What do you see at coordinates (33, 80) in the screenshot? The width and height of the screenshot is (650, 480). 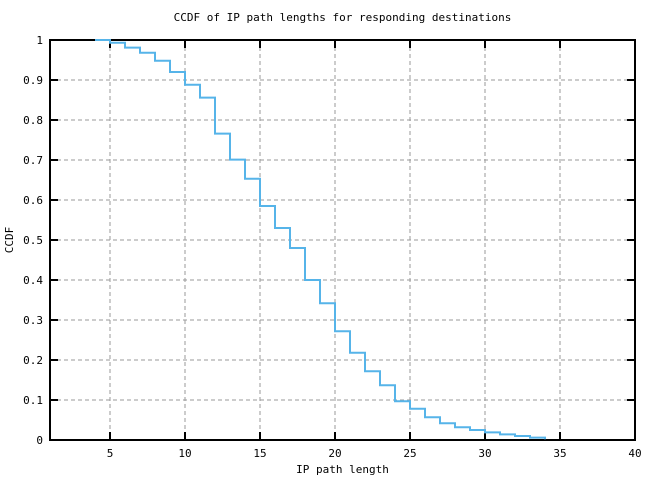 I see `y-tick-label: 0.9` at bounding box center [33, 80].